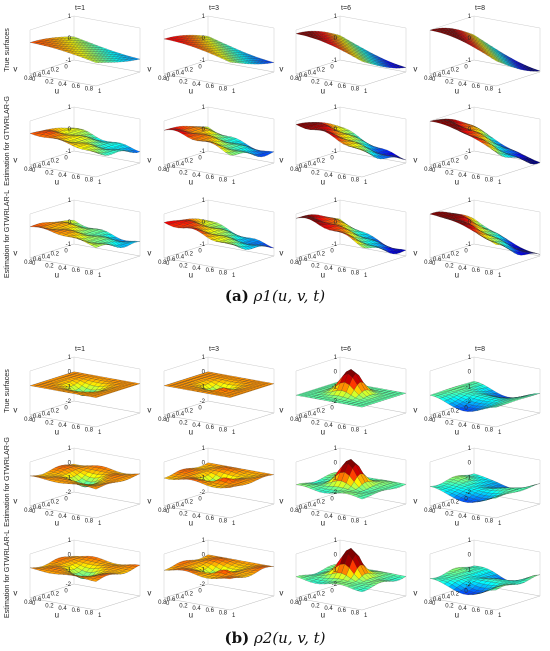  Describe the element at coordinates (351, 73) in the screenshot. I see `floor-grid` at that location.